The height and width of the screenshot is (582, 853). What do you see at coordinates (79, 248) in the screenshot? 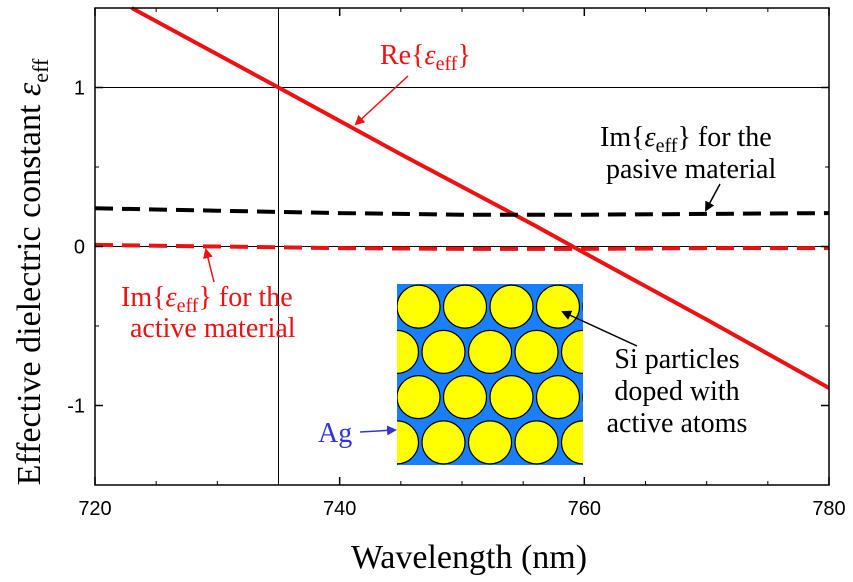
I see `y-tick-label-0: 0` at bounding box center [79, 248].